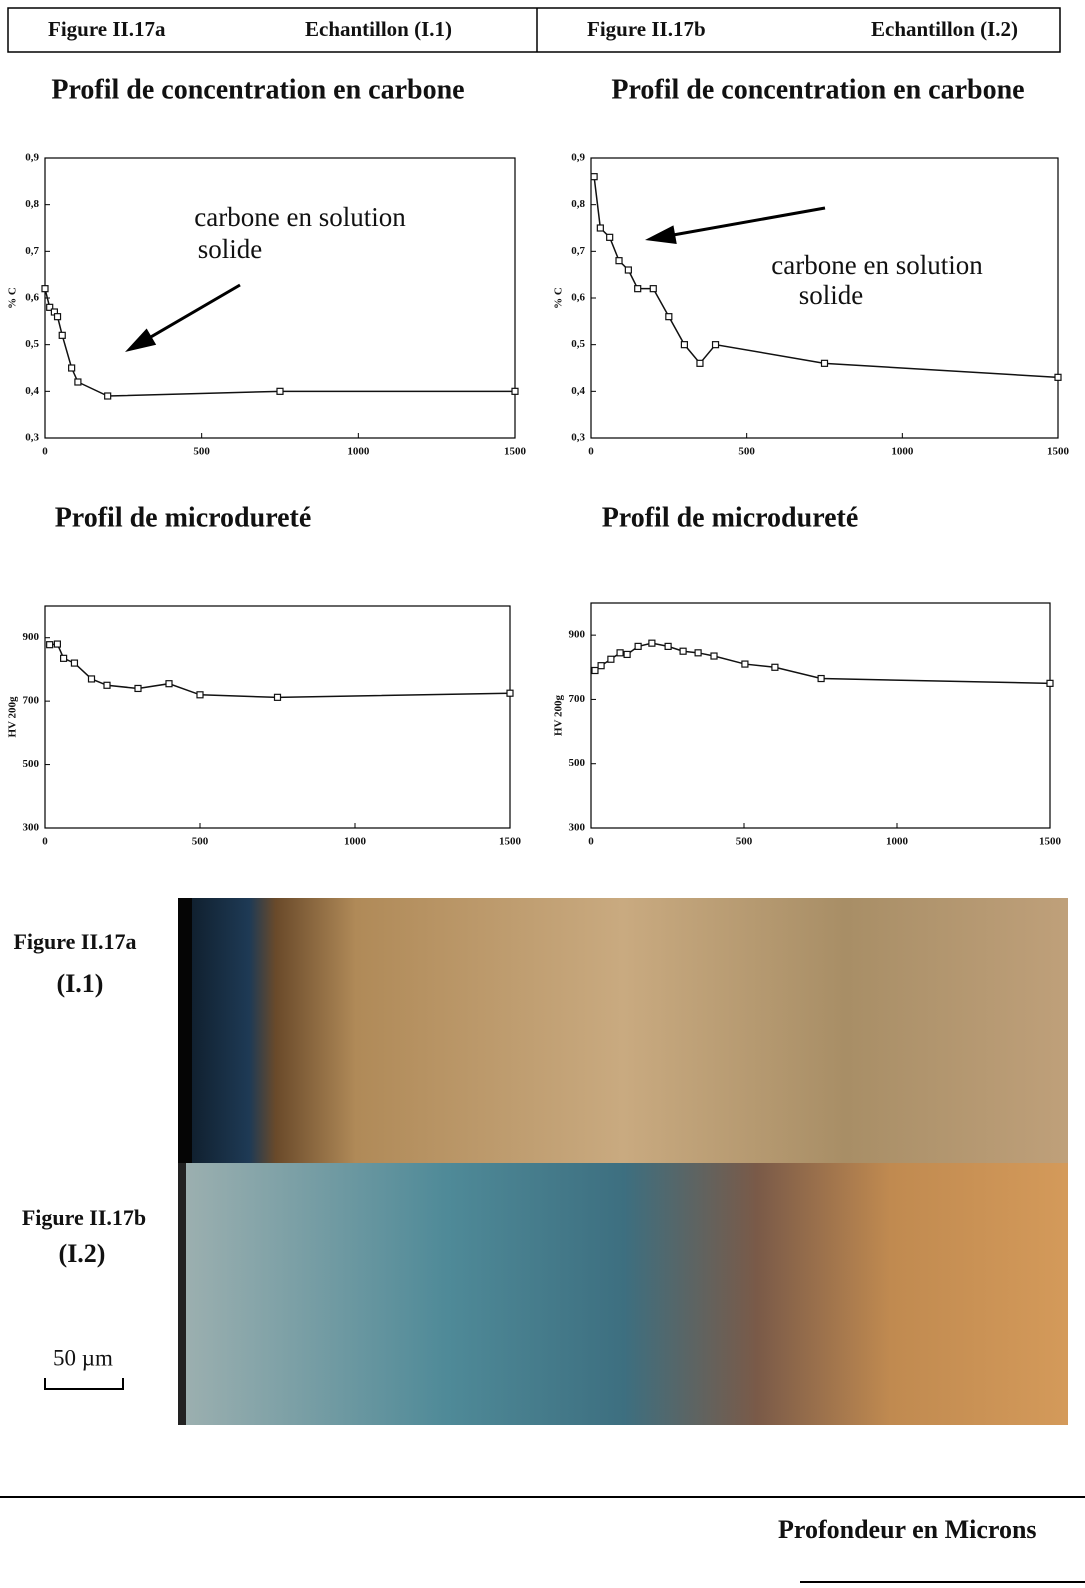 Image resolution: width=1085 pixels, height=1588 pixels. What do you see at coordinates (378, 29) in the screenshot?
I see `header-cell: Echantillon (I.1)` at bounding box center [378, 29].